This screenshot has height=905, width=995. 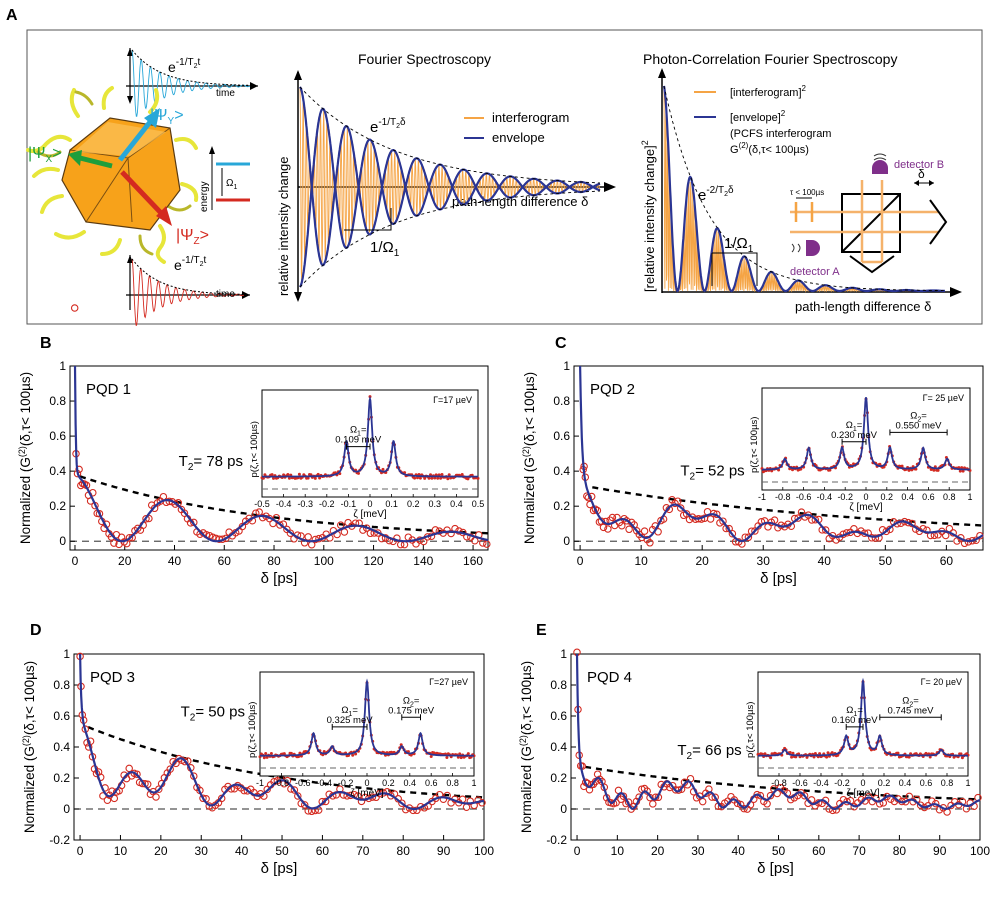 What do you see at coordinates (825, 561) in the screenshot?
I see `x-tick-label: 40` at bounding box center [825, 561].